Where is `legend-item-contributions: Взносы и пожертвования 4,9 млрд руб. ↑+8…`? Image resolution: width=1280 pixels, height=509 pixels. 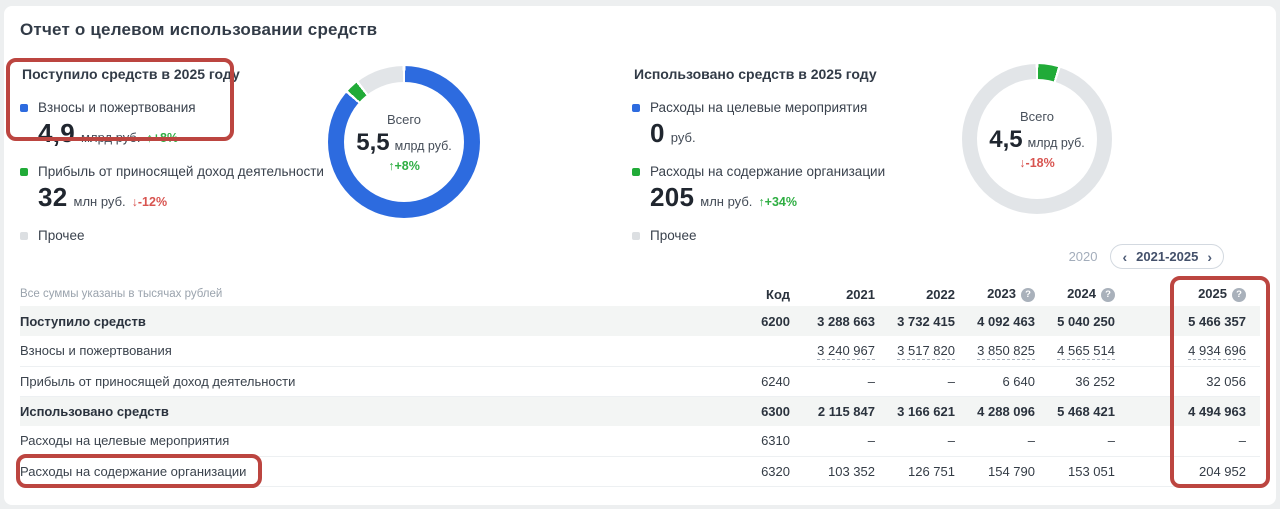
legend-item-contributions: Взносы и пожертвования 4,9 млрд руб. ↑+8… is located at coordinates (175, 125).